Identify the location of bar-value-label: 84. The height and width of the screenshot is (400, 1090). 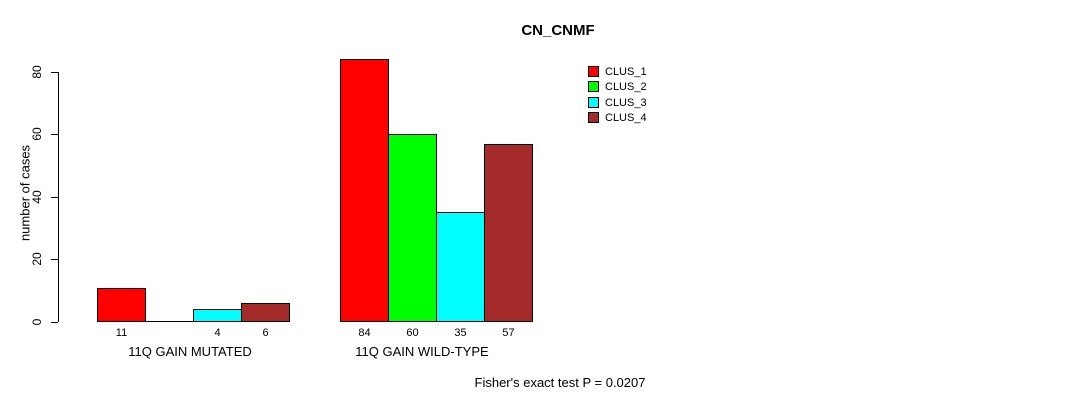
(364, 333).